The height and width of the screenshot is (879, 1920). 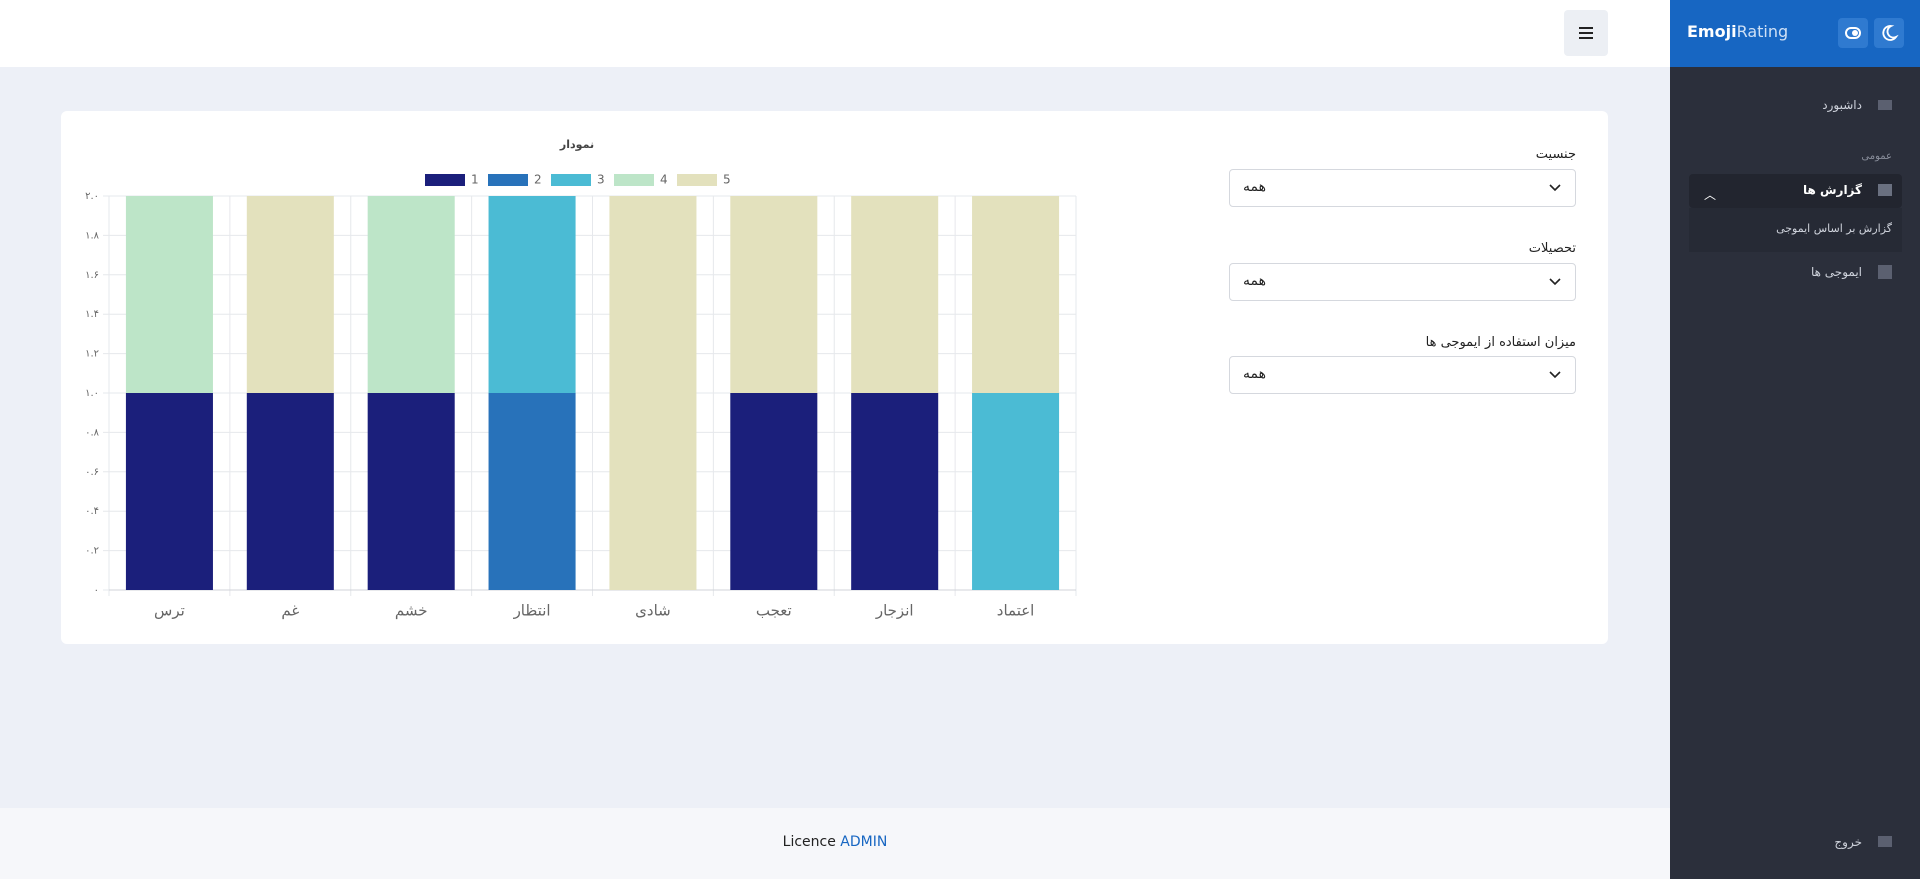 What do you see at coordinates (1842, 105) in the screenshot?
I see `menu-dashboard: داشبورد` at bounding box center [1842, 105].